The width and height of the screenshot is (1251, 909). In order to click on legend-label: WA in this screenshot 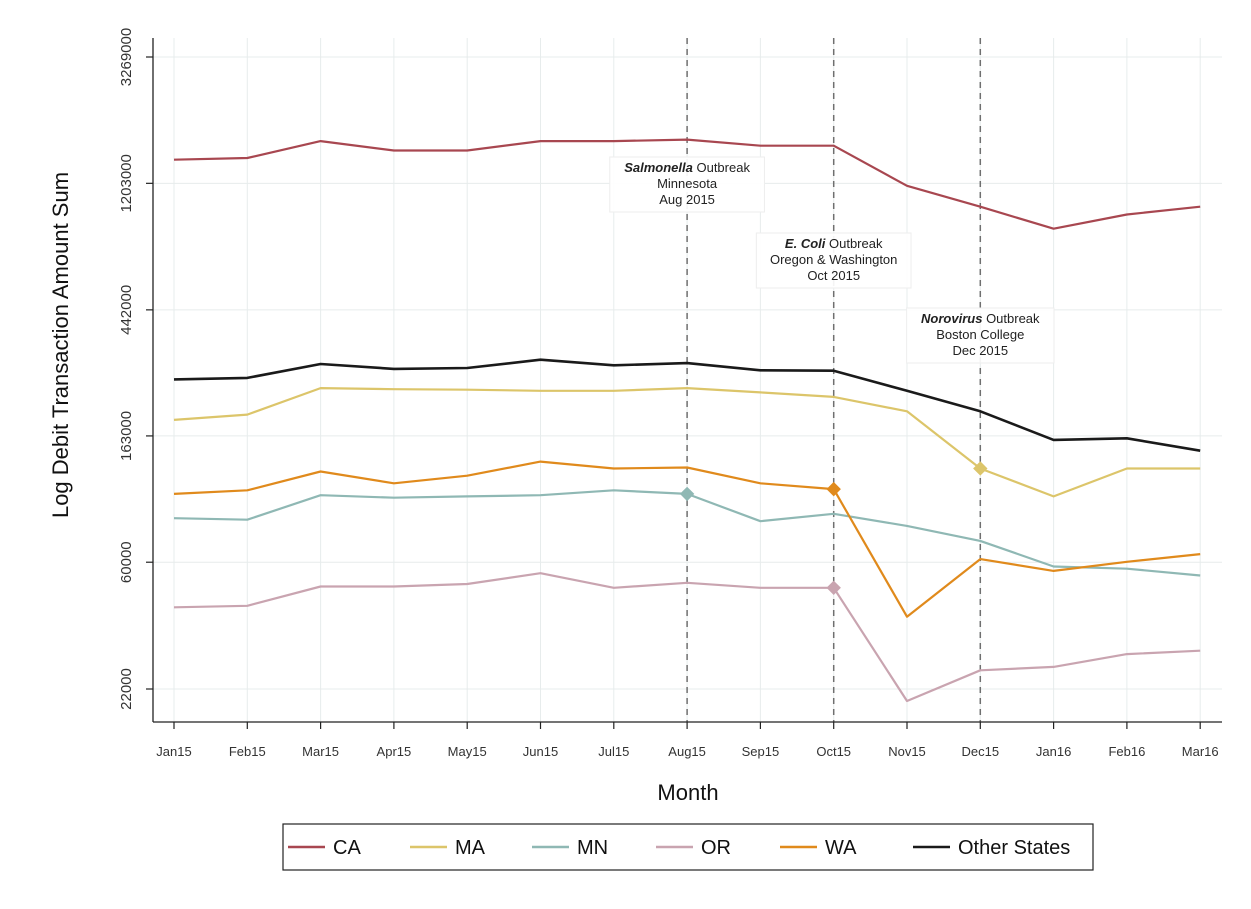, I will do `click(841, 848)`.